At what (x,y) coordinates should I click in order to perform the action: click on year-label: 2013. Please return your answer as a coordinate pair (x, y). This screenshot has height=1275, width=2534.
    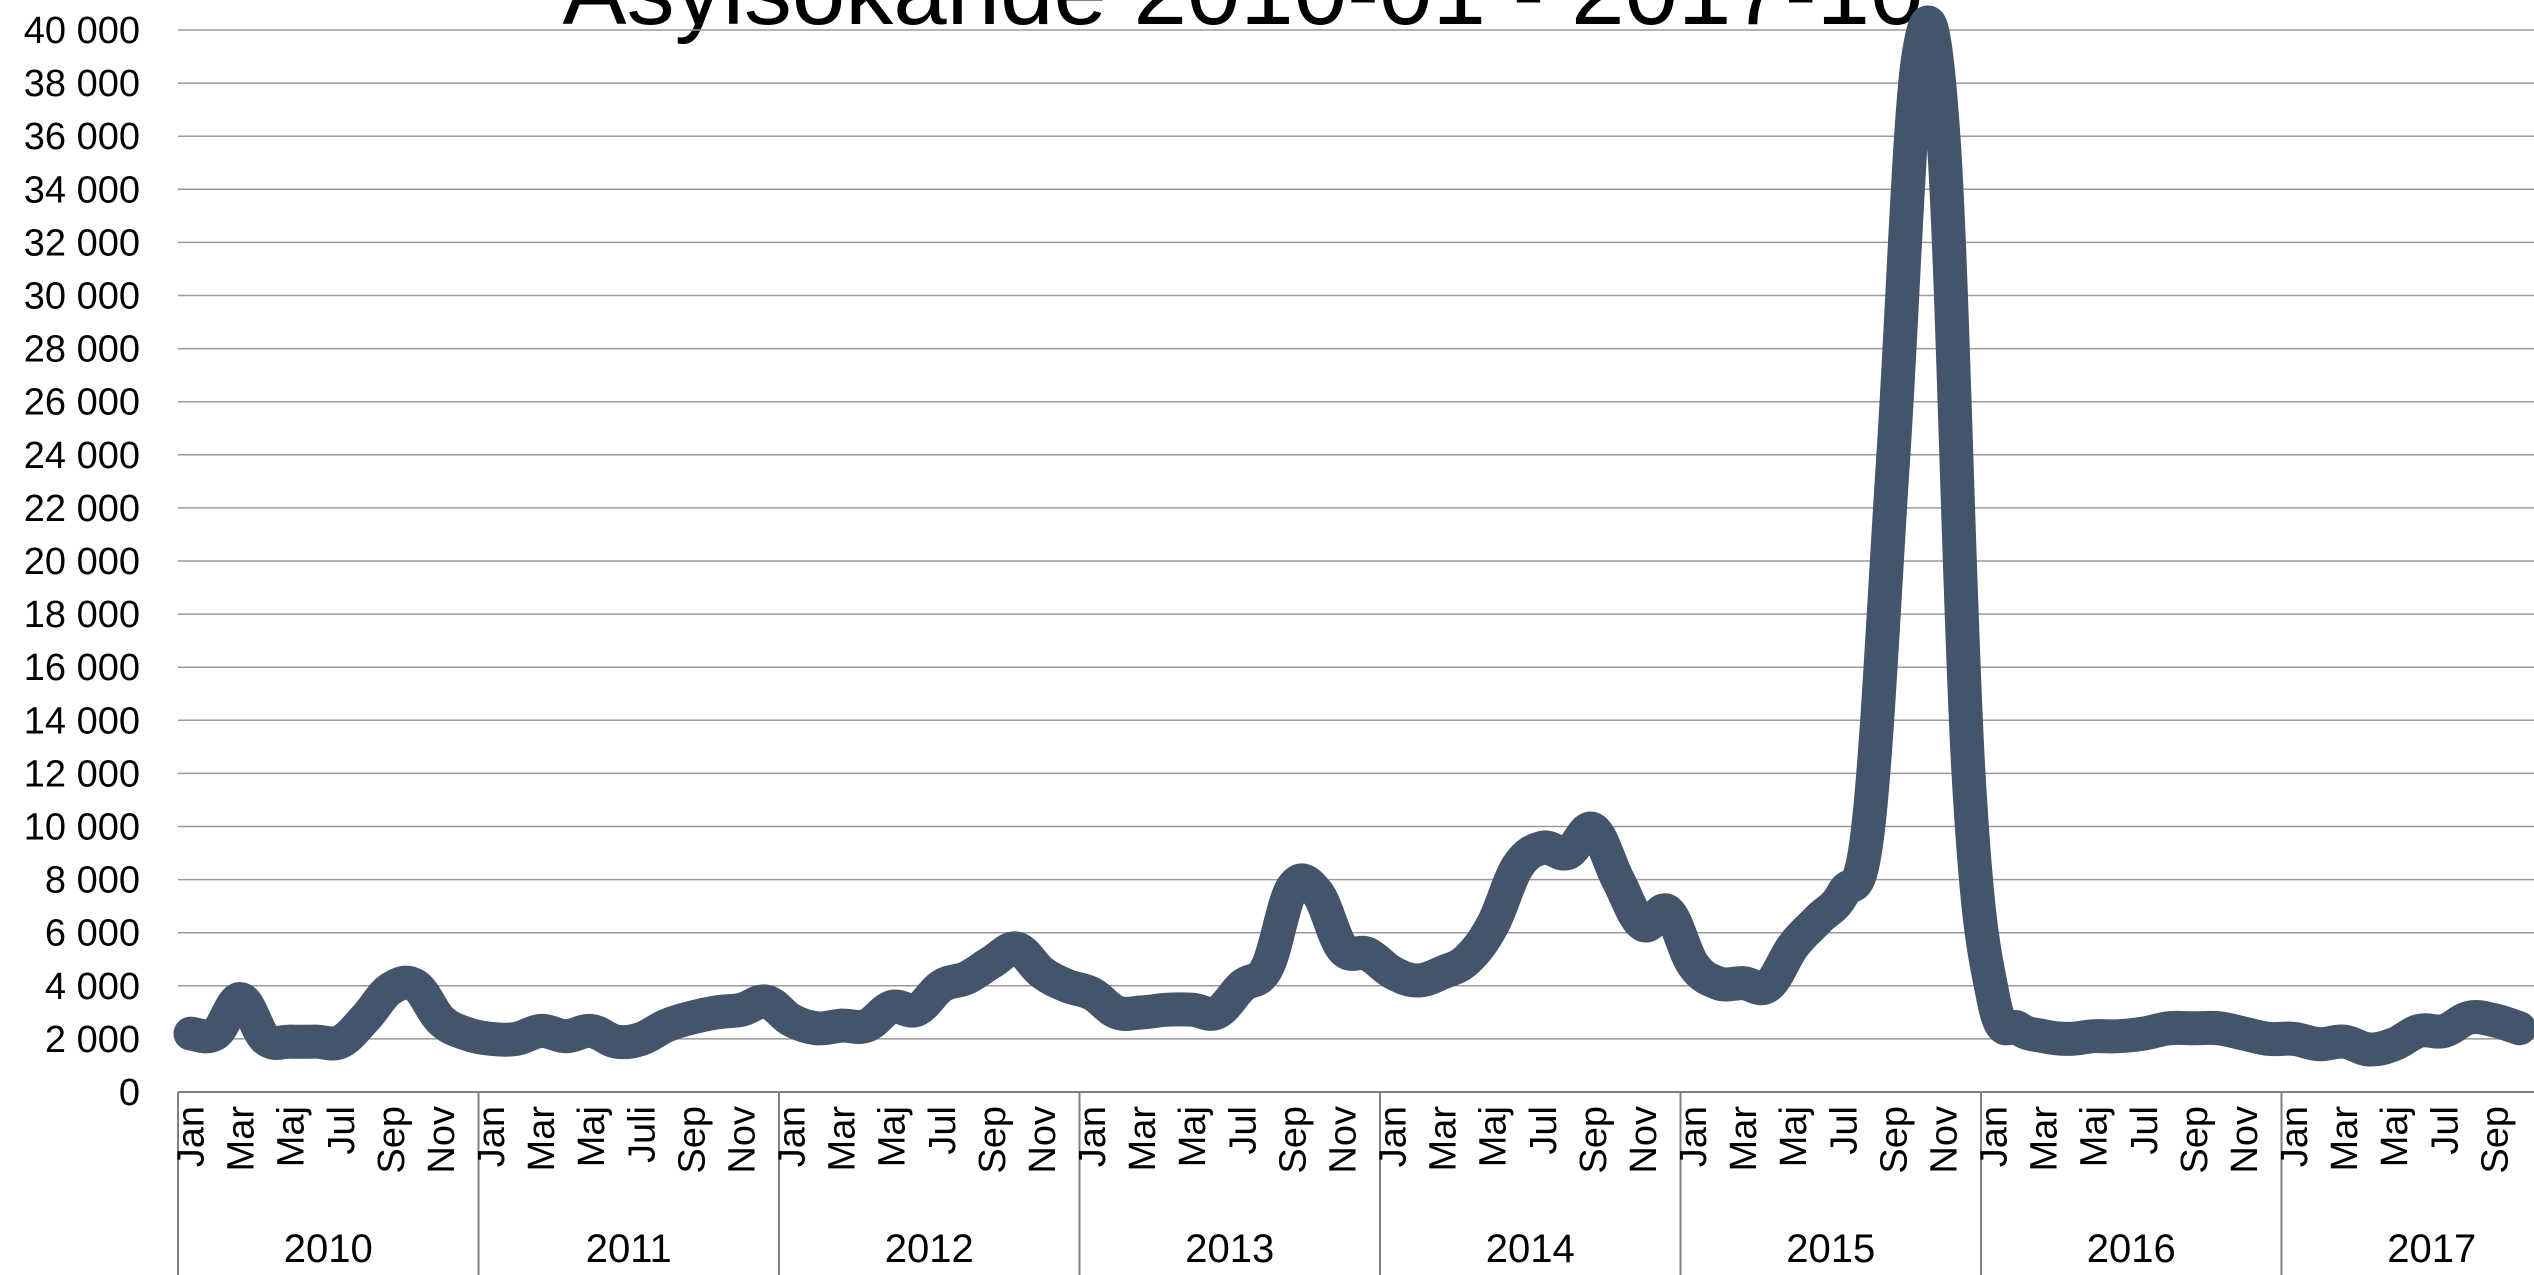
    Looking at the image, I should click on (1229, 1249).